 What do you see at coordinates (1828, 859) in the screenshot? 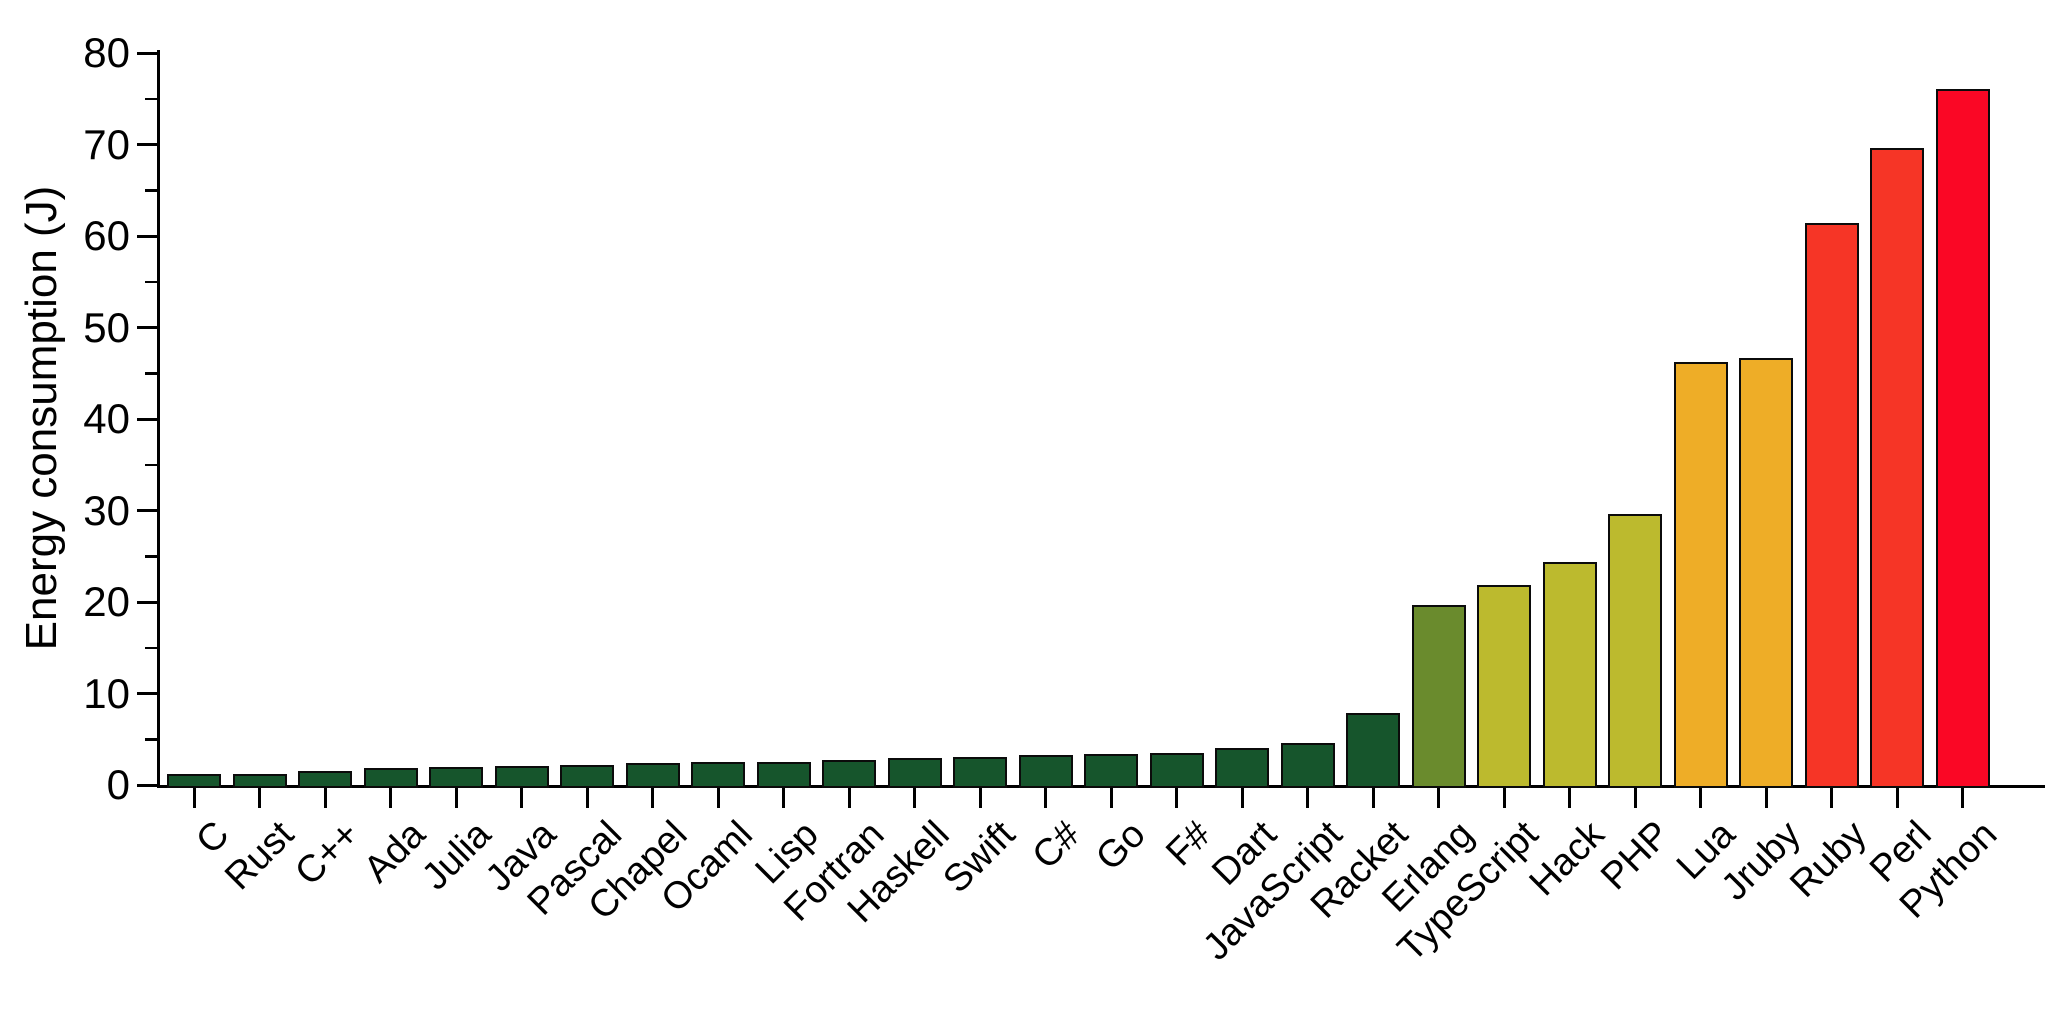
I see `x-tick-label-ruby: Ruby` at bounding box center [1828, 859].